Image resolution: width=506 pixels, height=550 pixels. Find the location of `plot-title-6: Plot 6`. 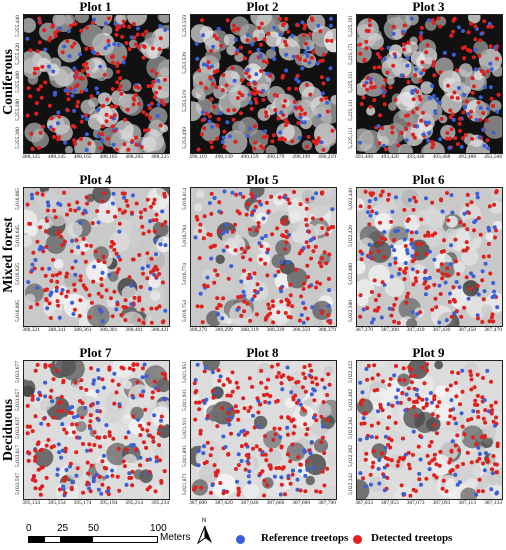

plot-title-6: Plot 6 is located at coordinates (428, 179).